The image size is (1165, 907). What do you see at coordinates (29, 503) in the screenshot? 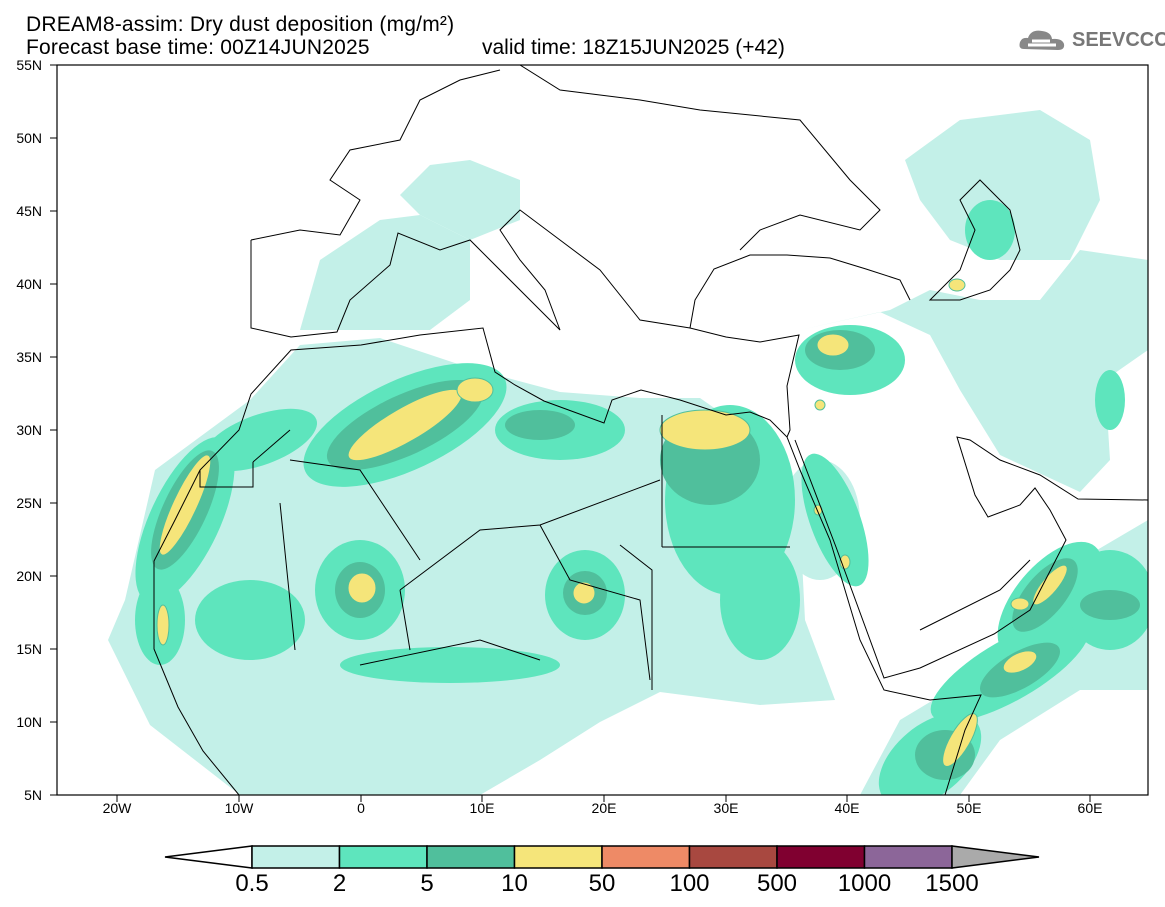
I see `lat-label: 25N` at bounding box center [29, 503].